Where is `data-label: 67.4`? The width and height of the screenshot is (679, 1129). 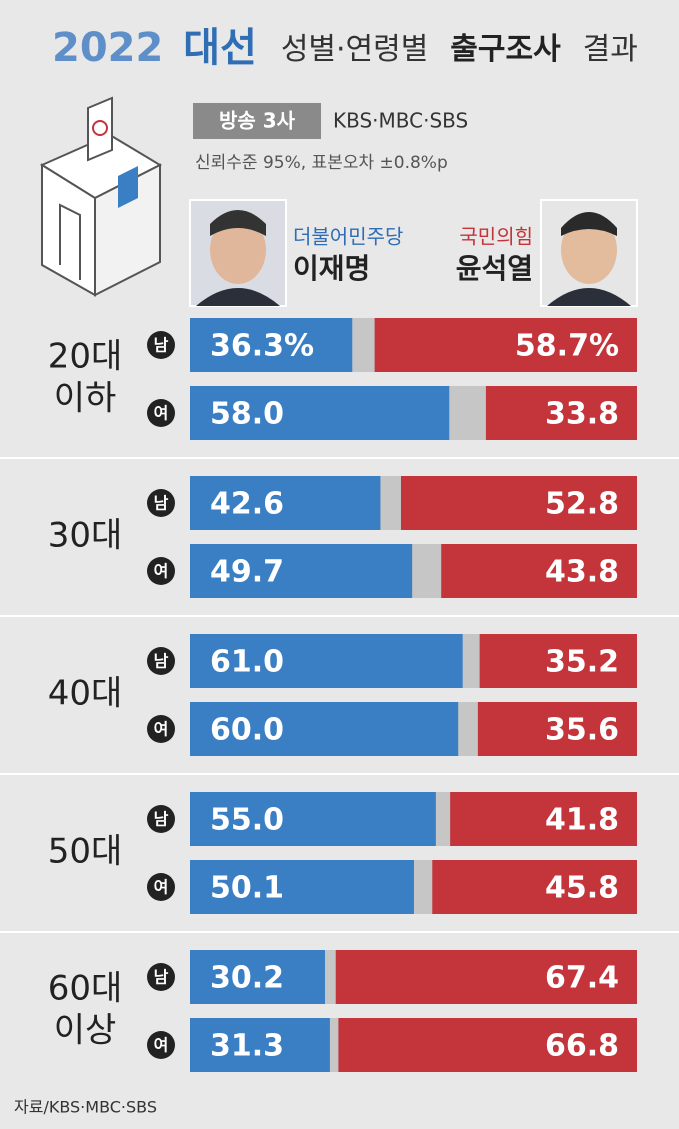
data-label: 67.4 is located at coordinates (582, 978).